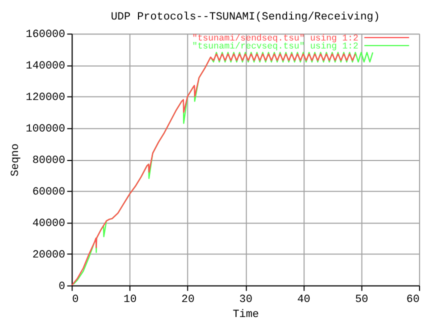  What do you see at coordinates (16, 160) in the screenshot?
I see `y-axis-title: Seqno` at bounding box center [16, 160].